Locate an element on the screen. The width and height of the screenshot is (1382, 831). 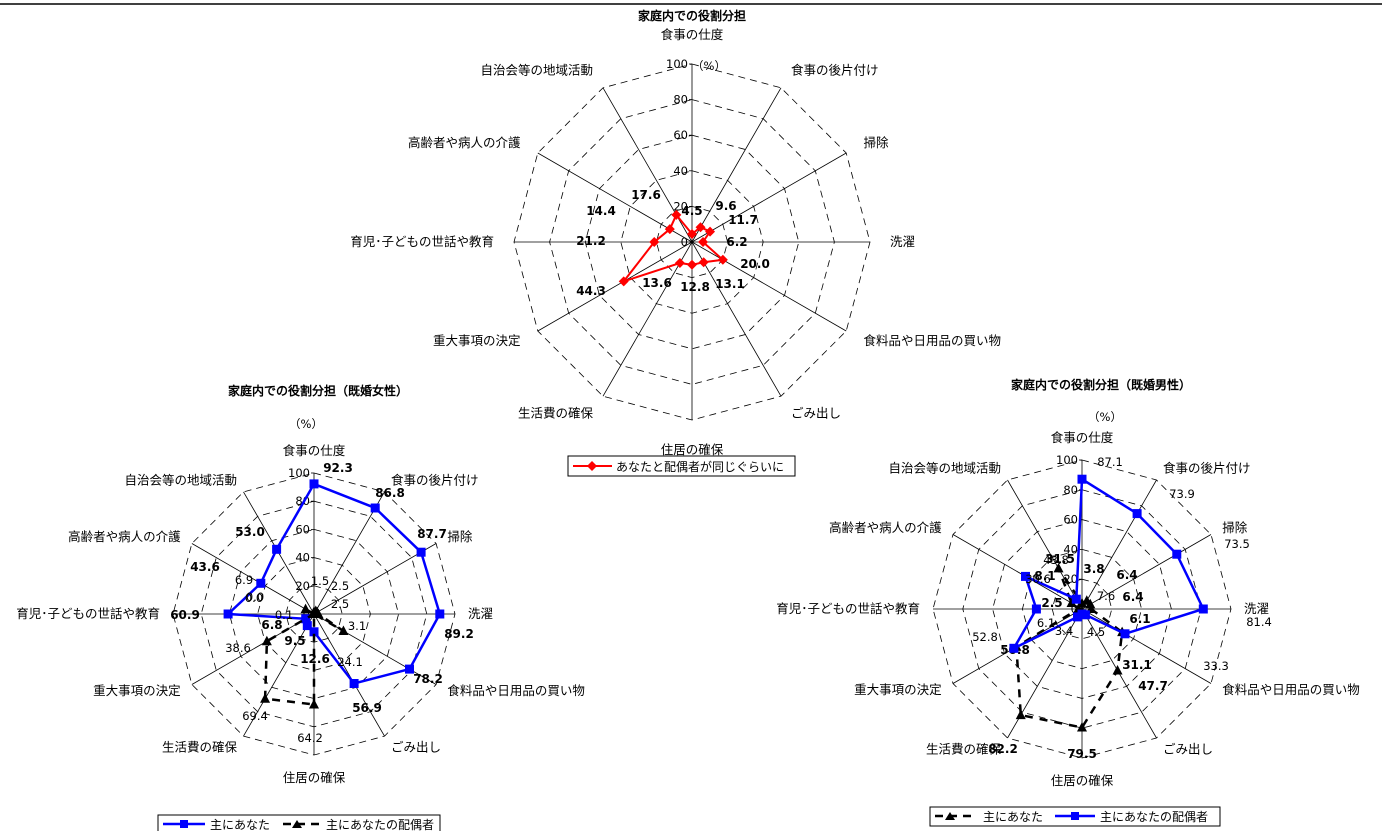
data-label: 73.5 is located at coordinates (1237, 544).